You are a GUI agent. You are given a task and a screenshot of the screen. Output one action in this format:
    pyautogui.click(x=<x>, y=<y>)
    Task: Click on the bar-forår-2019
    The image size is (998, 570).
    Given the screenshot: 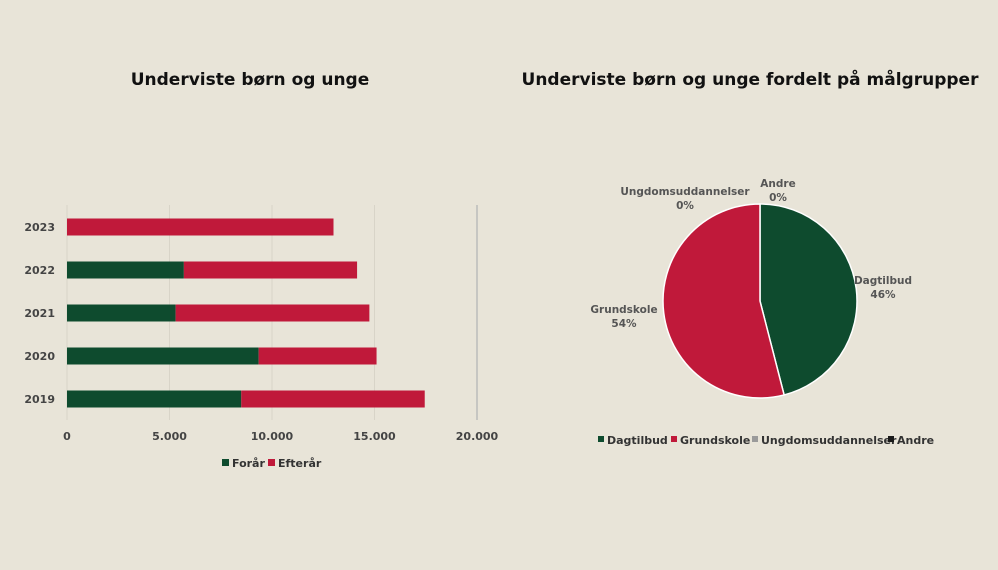 What is the action you would take?
    pyautogui.click(x=154, y=399)
    